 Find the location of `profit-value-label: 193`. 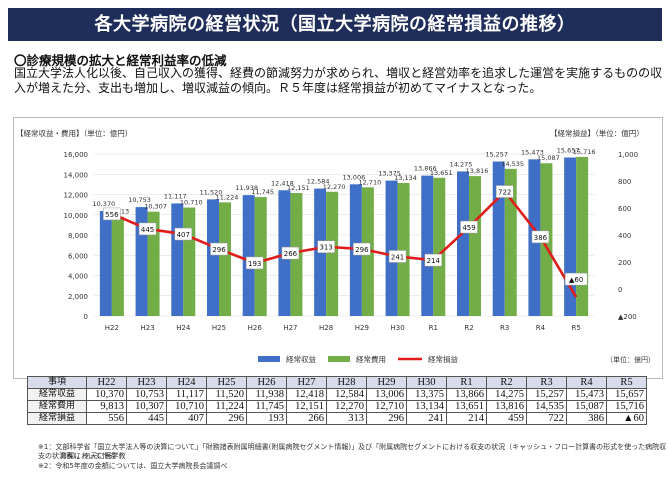

profit-value-label: 193 is located at coordinates (254, 264).